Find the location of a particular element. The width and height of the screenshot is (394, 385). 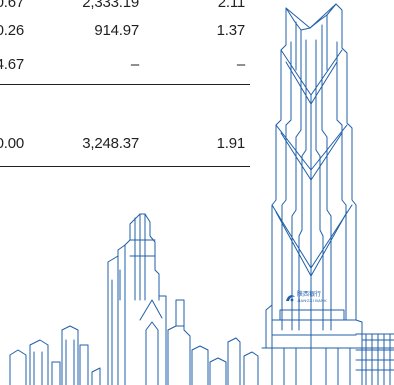

table-cell: 2.11 is located at coordinates (231, 5).